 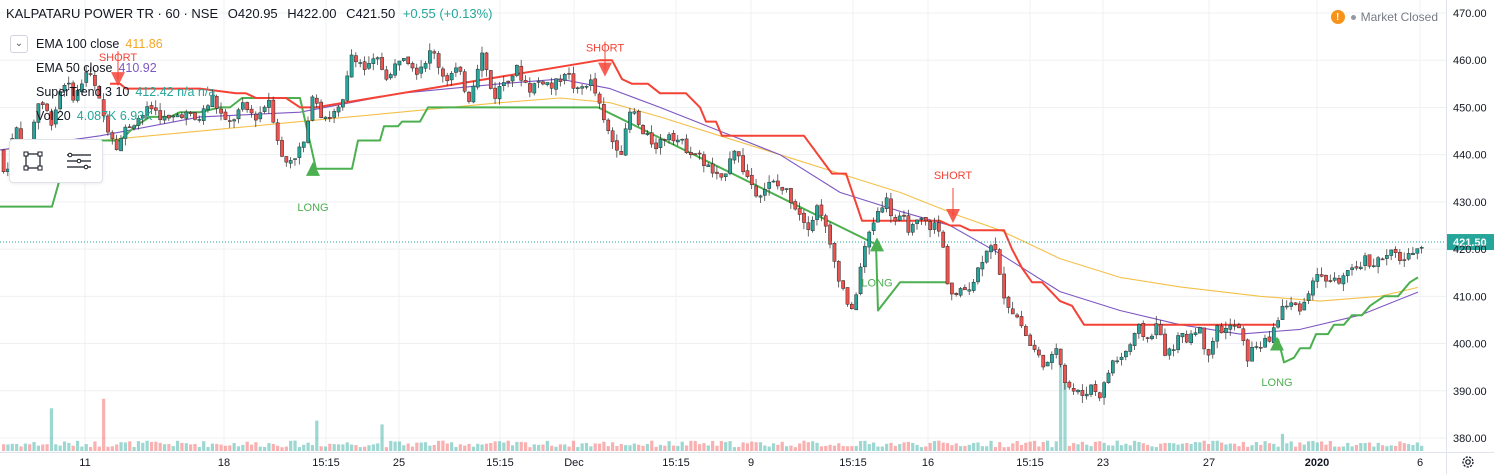 What do you see at coordinates (112, 68) in the screenshot?
I see `legend-ema50: EMA 50 close 410.92` at bounding box center [112, 68].